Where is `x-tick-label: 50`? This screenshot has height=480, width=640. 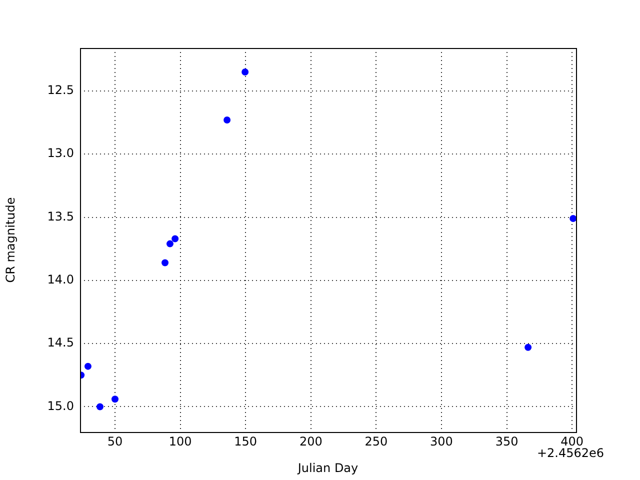 x-tick-label: 50 is located at coordinates (115, 441).